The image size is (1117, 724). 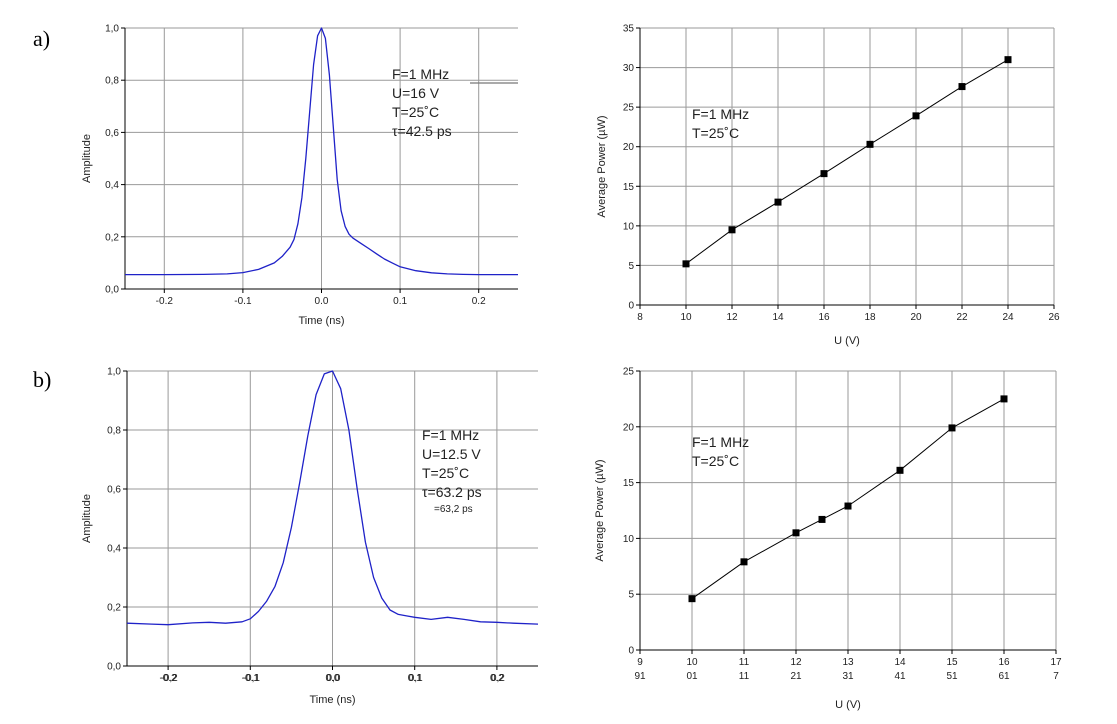 I want to click on x-tick-label-secondary: 41, so click(x=900, y=676).